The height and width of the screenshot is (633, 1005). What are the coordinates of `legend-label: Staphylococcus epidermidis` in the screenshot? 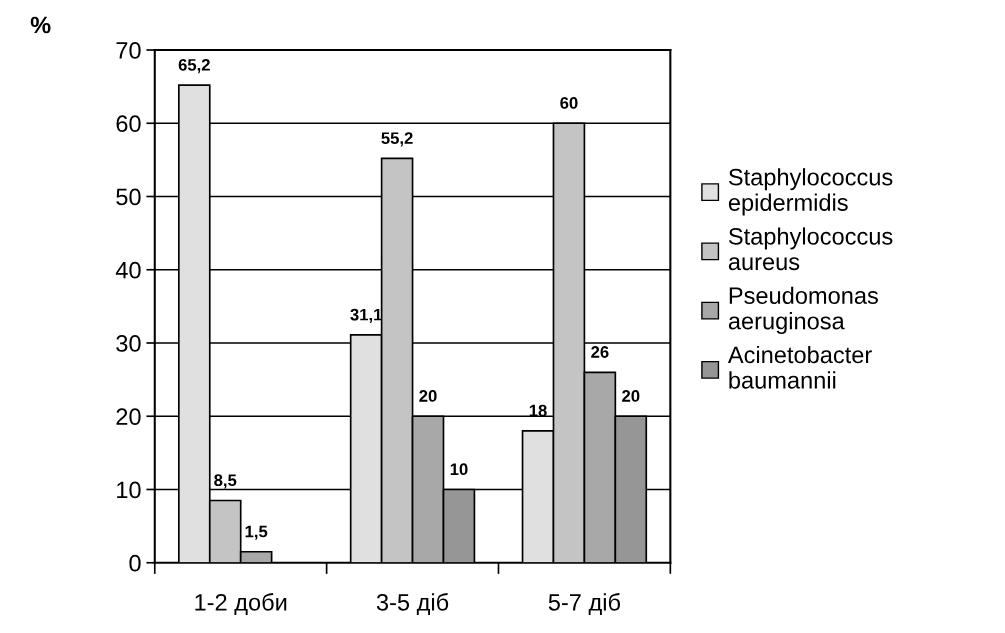 It's located at (810, 192).